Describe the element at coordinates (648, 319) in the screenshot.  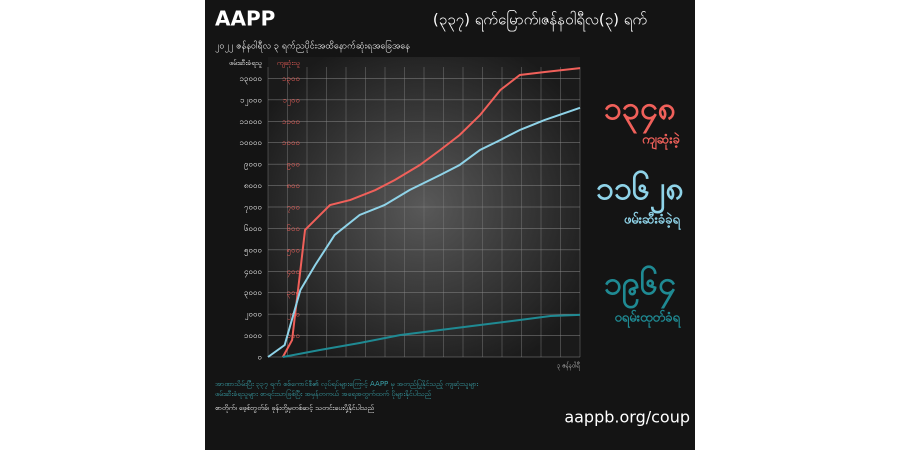
I see `legend-label: ဝရမ်းထုတ်ခံရ` at that location.